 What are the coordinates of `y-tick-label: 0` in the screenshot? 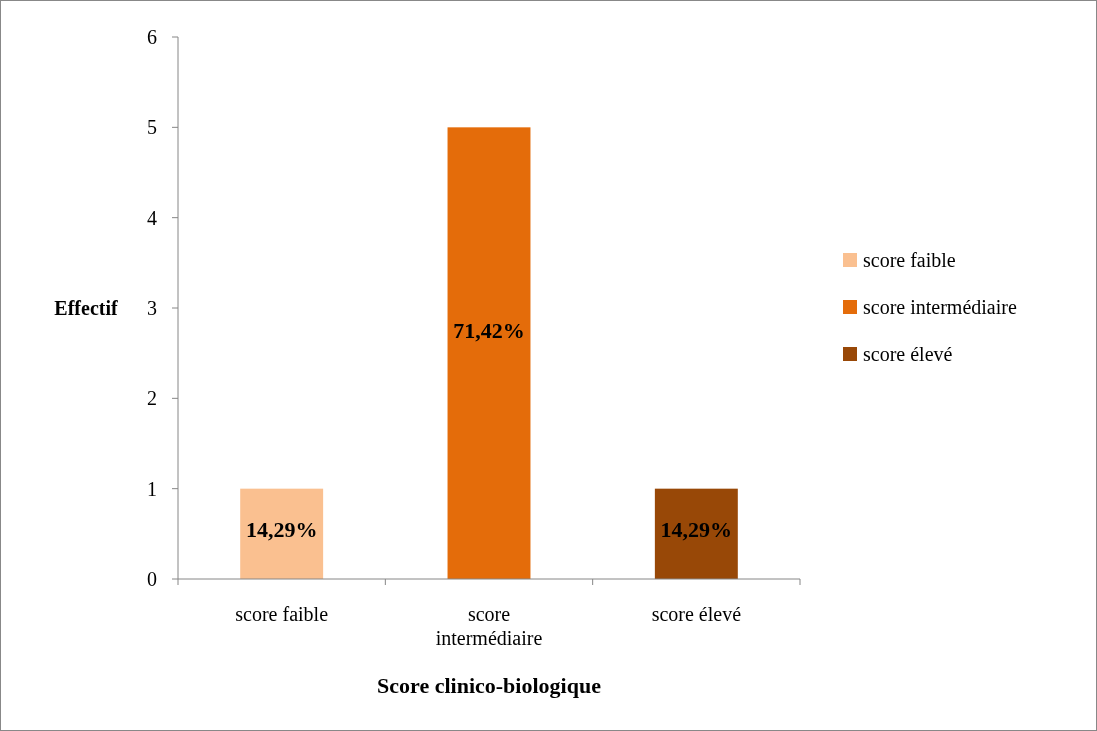 It's located at (152, 579).